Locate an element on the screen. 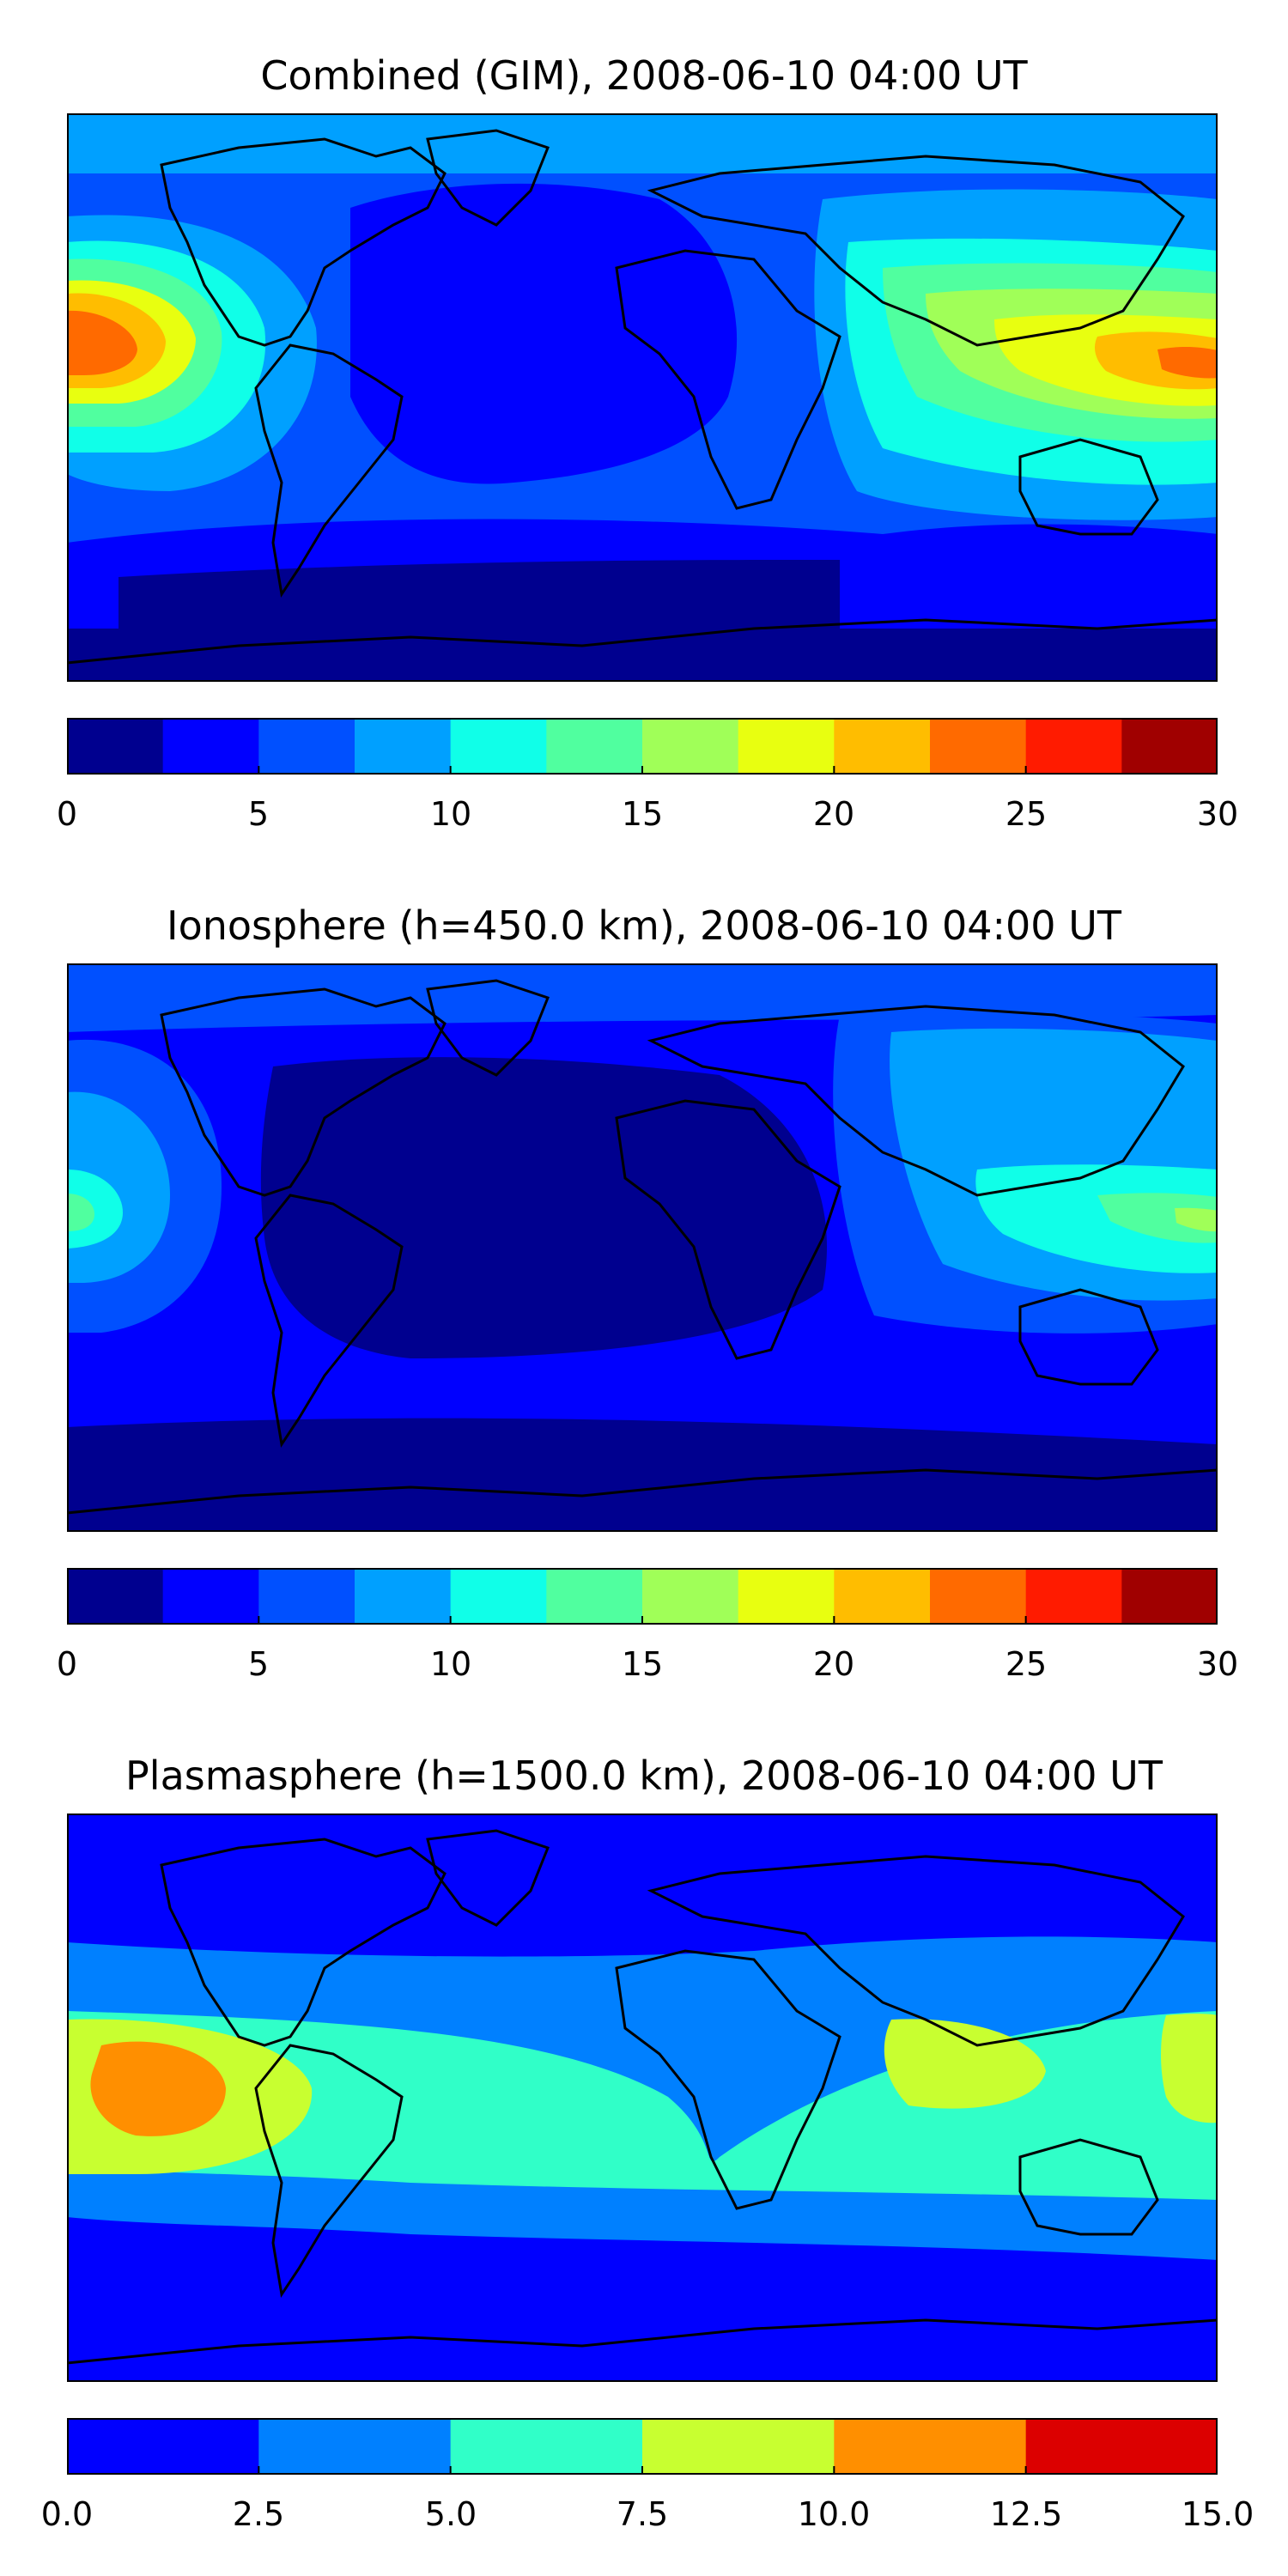  map2-coast-europe-asia is located at coordinates (916, 1101).